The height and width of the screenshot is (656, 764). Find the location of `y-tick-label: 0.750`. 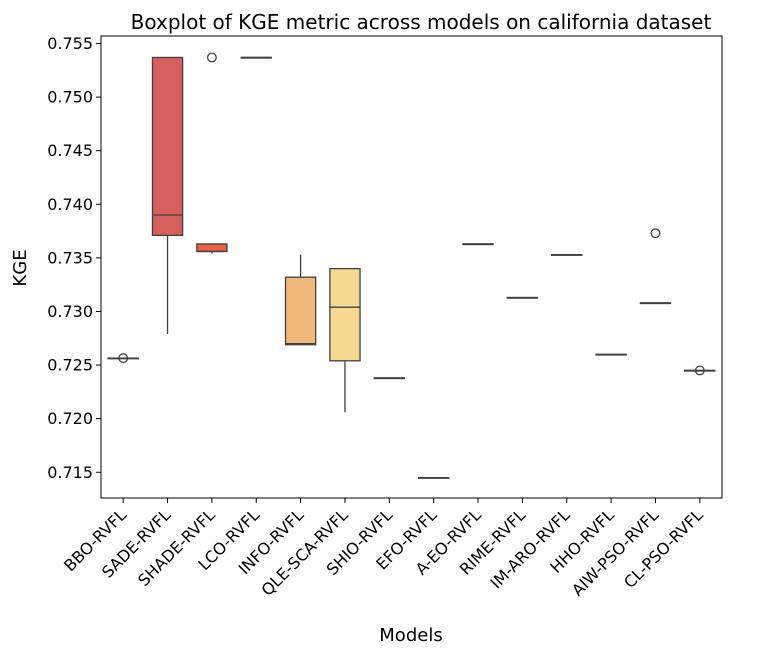

y-tick-label: 0.750 is located at coordinates (70, 97).